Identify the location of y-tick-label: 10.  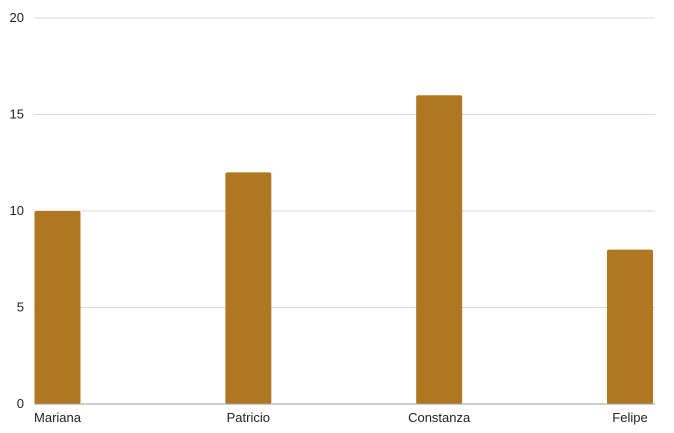
(17, 210).